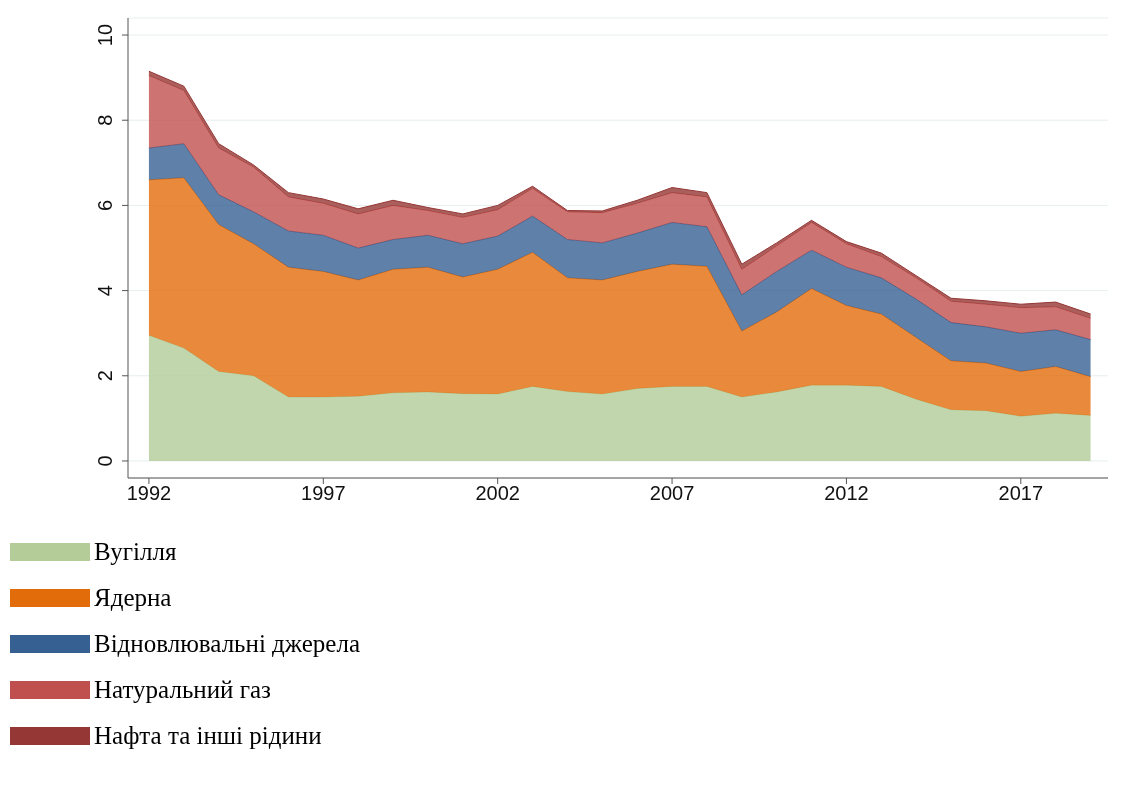  I want to click on legend-label: Ядерна, so click(133, 598).